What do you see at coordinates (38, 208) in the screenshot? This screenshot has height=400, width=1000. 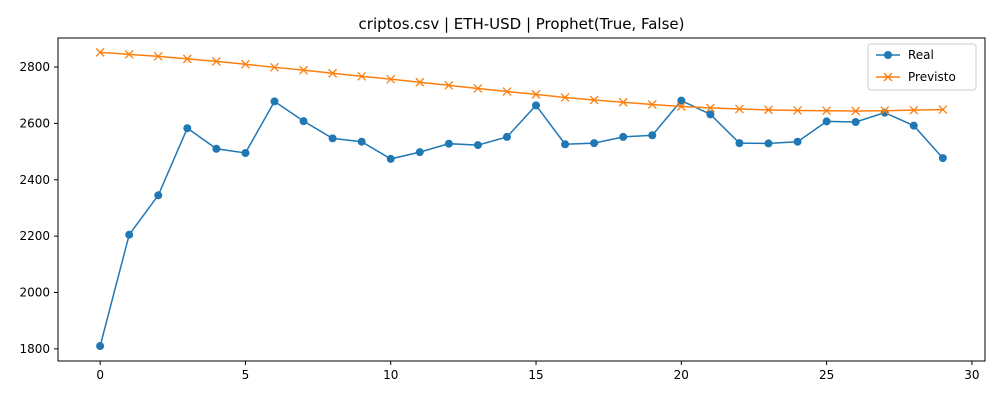 I see `y-axis: 1800 2000 2200 2400 2600 2800` at bounding box center [38, 208].